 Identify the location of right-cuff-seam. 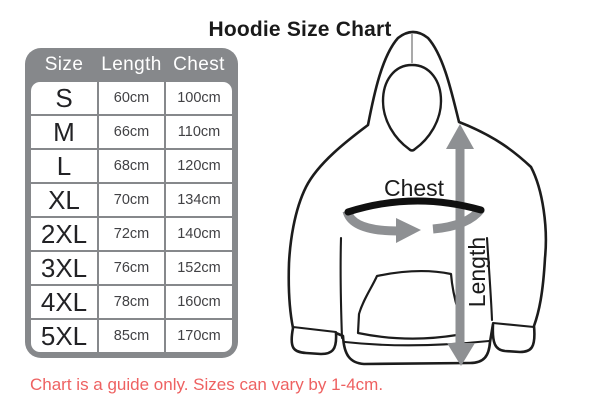
(513, 325).